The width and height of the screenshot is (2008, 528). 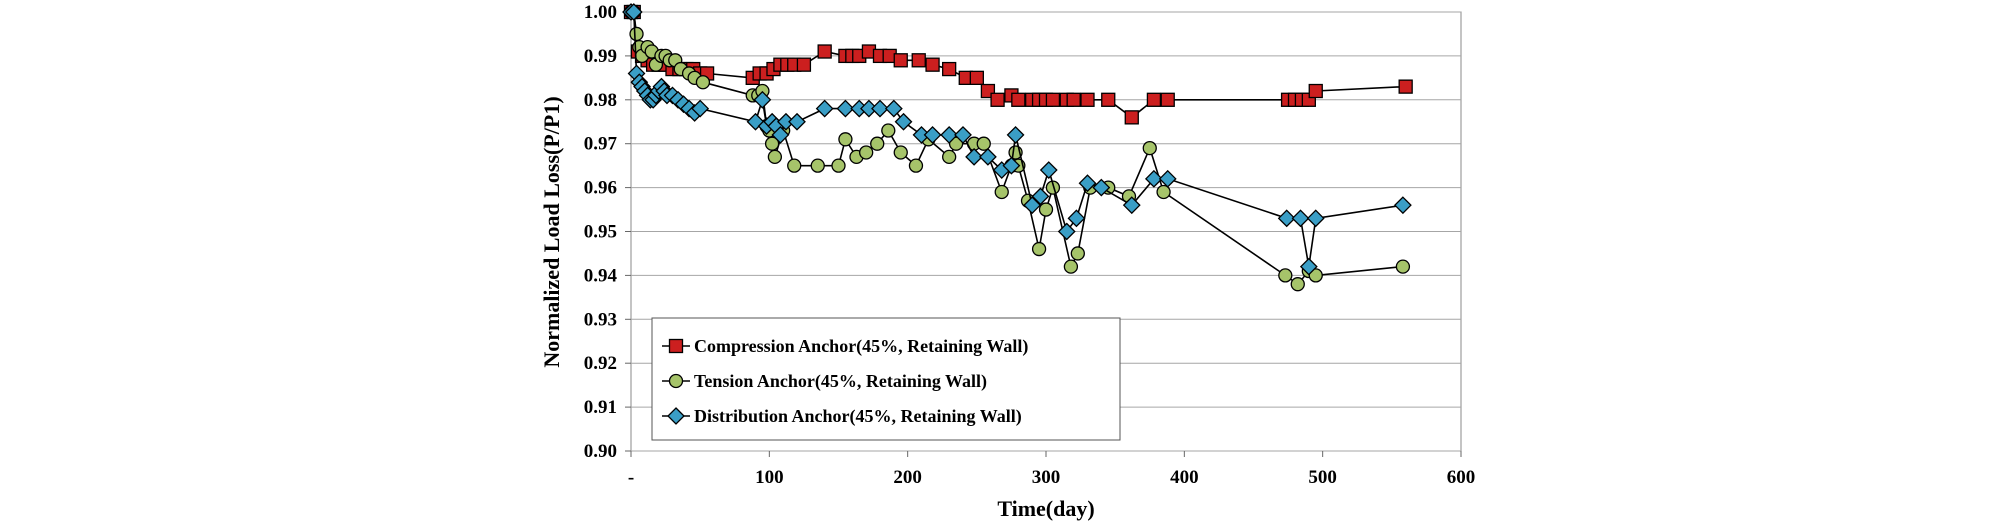 I want to click on y-tick-label: 0.99, so click(x=600, y=56).